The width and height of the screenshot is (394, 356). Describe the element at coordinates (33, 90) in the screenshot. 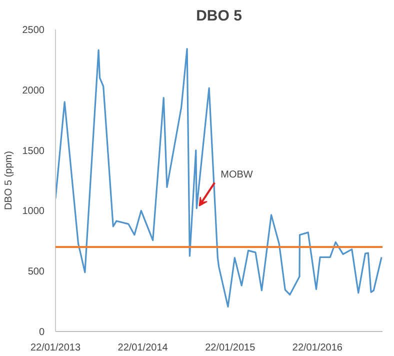

I see `y-tick-label: 2000` at that location.